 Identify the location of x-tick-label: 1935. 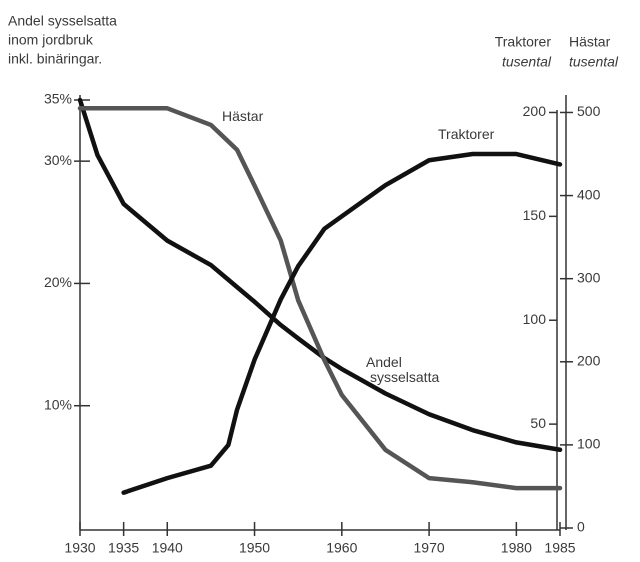
(123, 548).